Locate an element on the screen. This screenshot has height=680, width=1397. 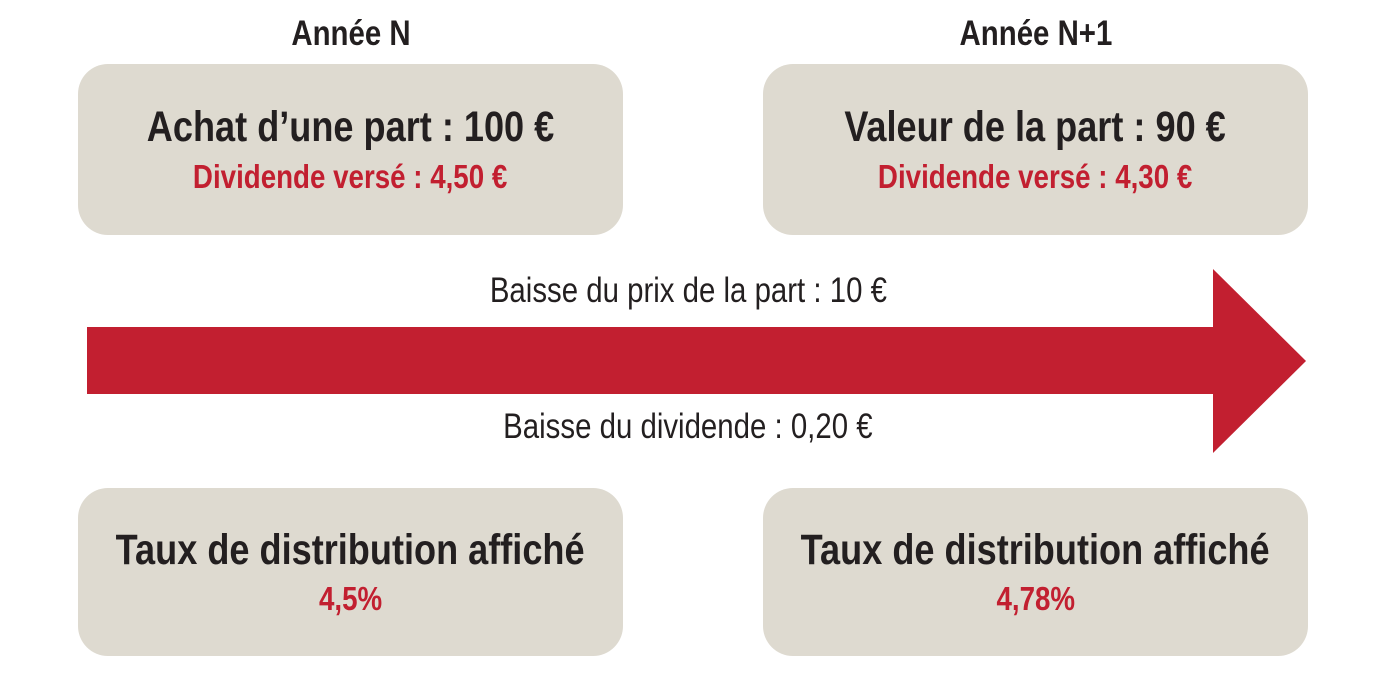
share-value-line: Valeur de la part : 90 € is located at coordinates (1035, 127).